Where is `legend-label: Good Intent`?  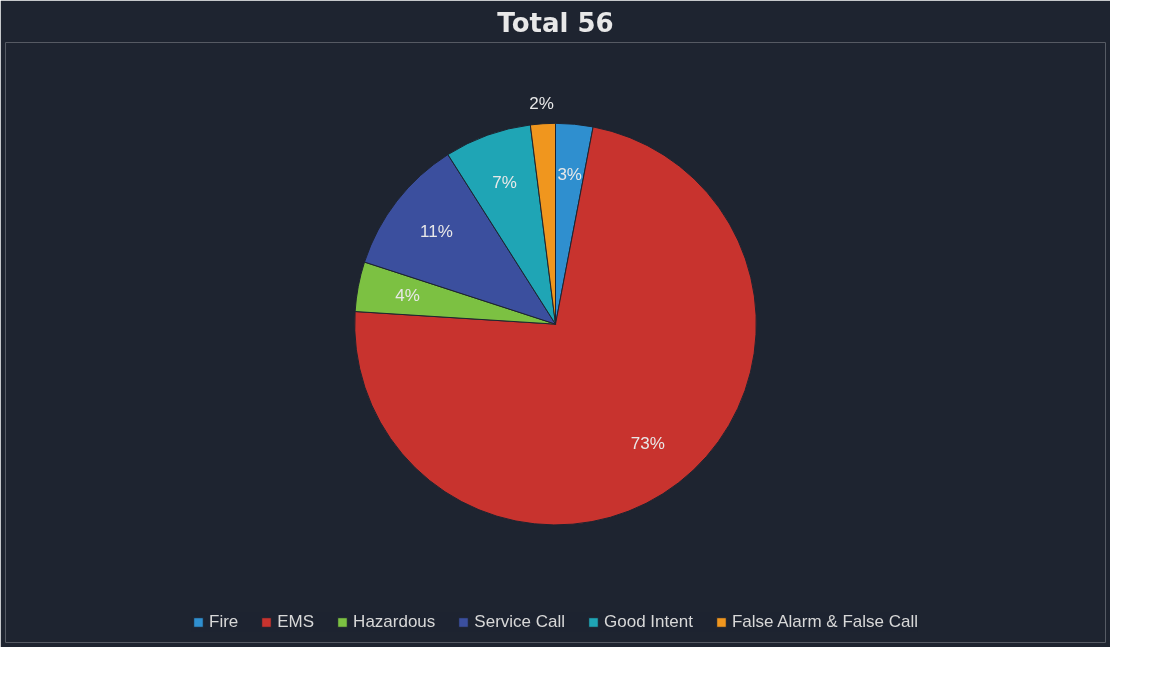
legend-label: Good Intent is located at coordinates (648, 622).